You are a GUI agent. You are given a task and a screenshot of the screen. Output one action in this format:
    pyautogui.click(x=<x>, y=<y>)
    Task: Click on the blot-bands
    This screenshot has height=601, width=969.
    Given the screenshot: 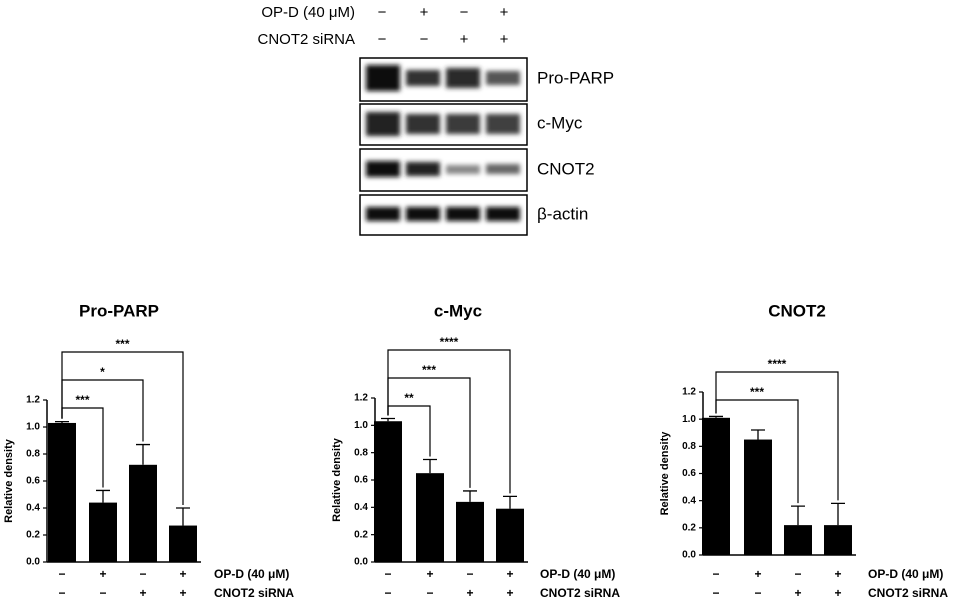 What is the action you would take?
    pyautogui.click(x=443, y=143)
    